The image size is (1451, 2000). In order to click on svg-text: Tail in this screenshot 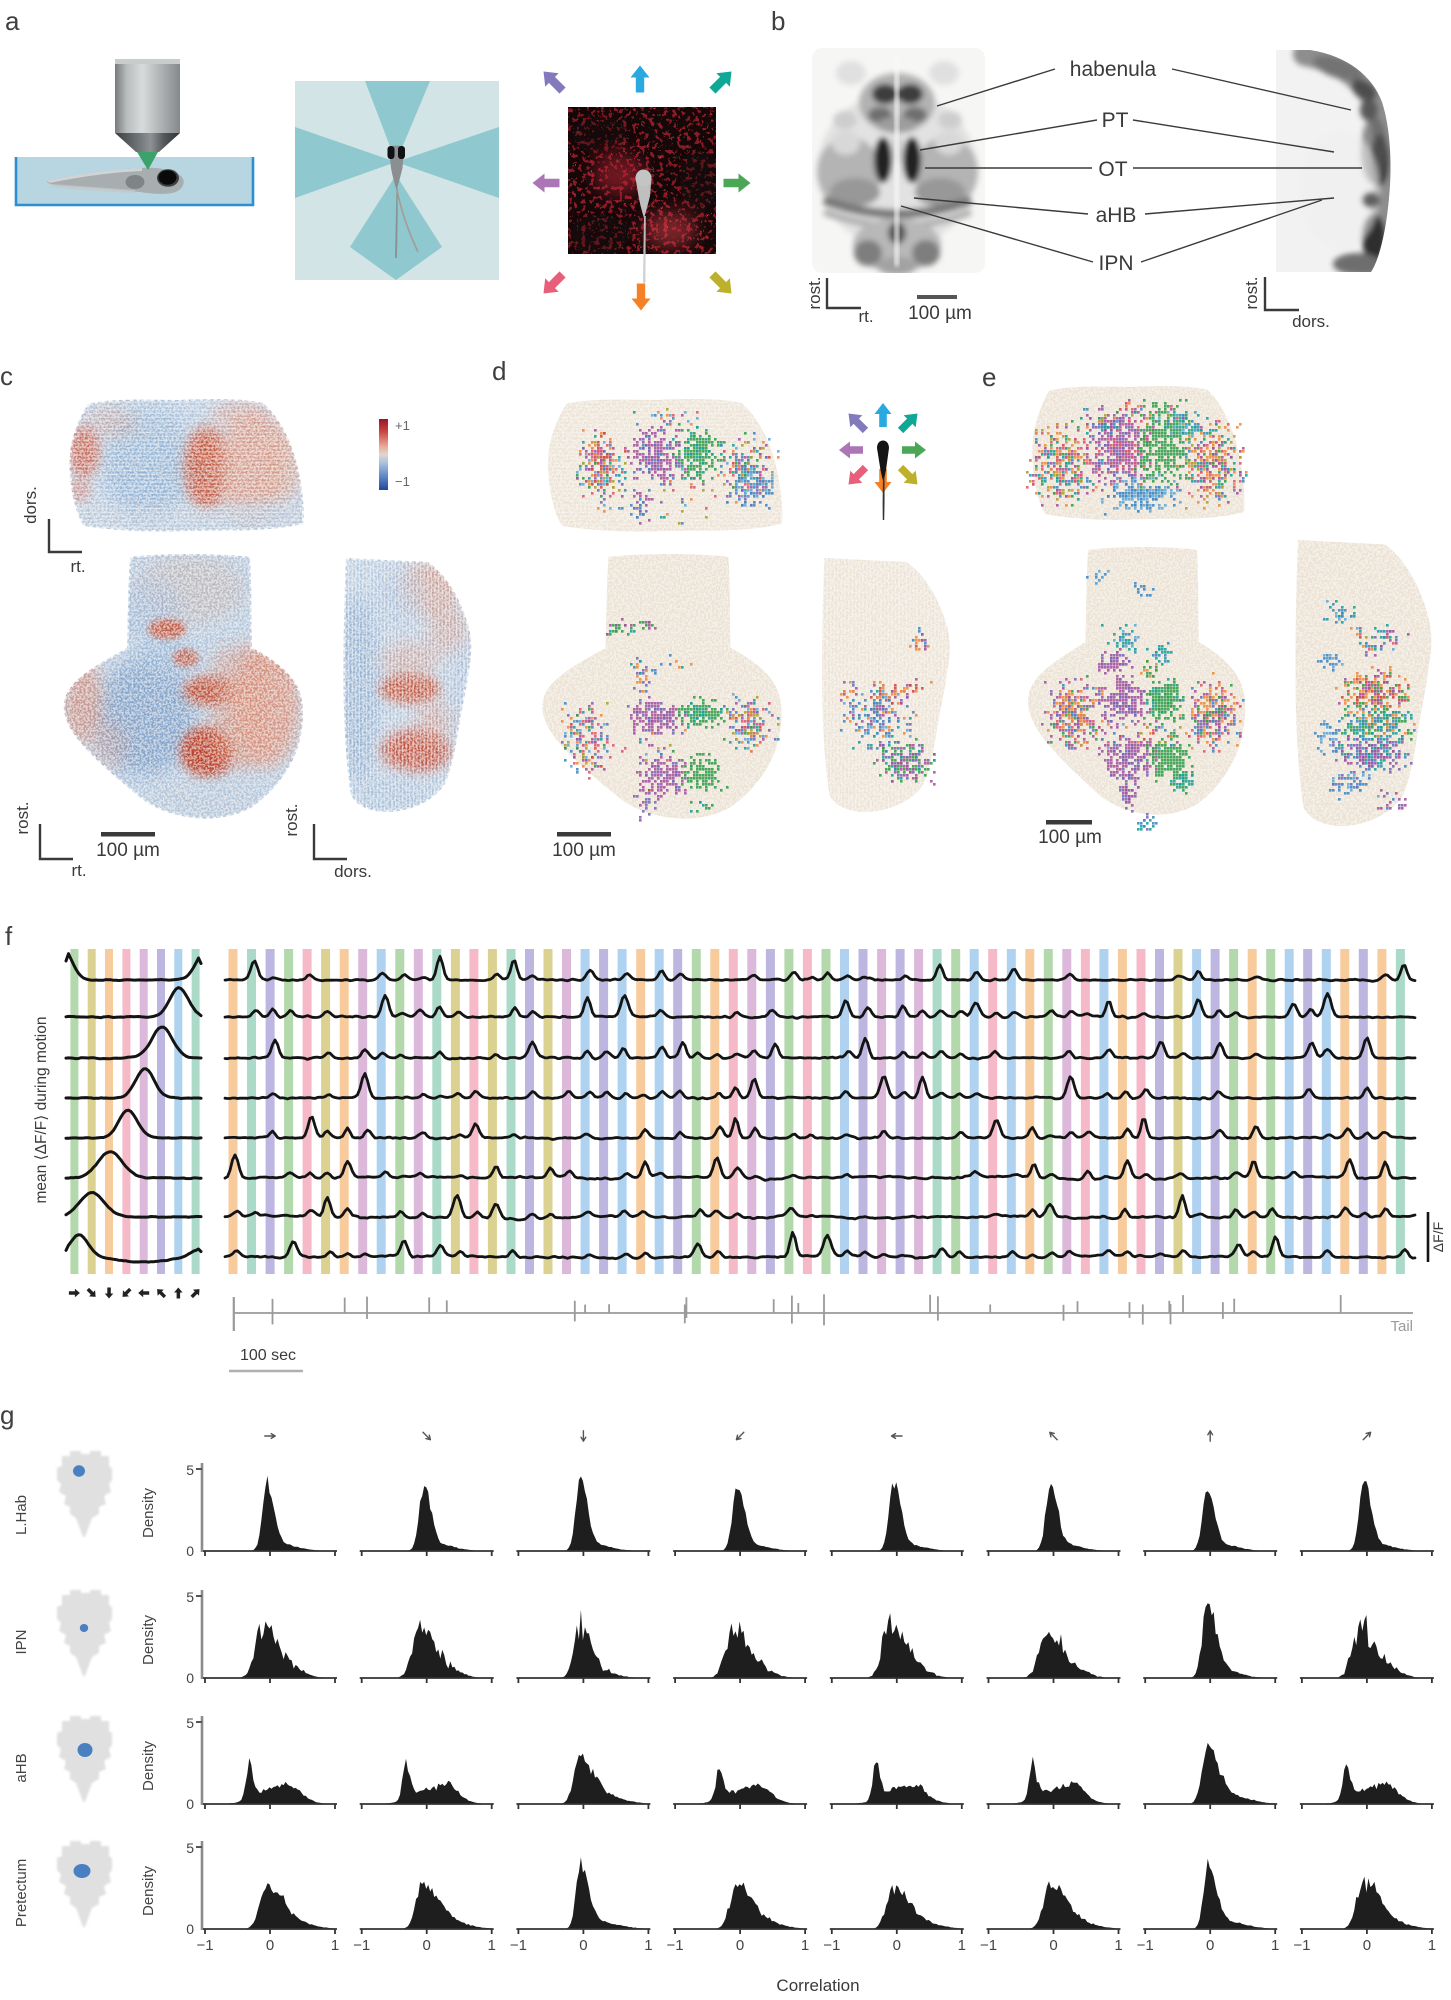, I will do `click(1401, 1326)`.